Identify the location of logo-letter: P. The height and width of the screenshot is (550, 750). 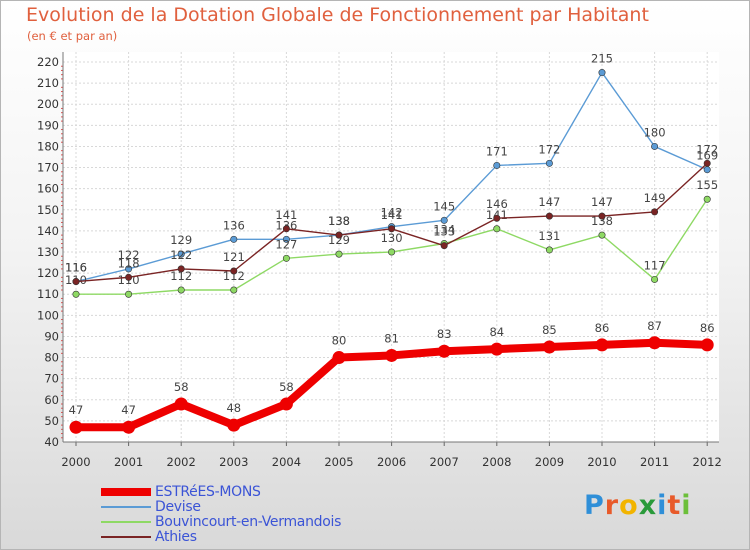
(594, 505).